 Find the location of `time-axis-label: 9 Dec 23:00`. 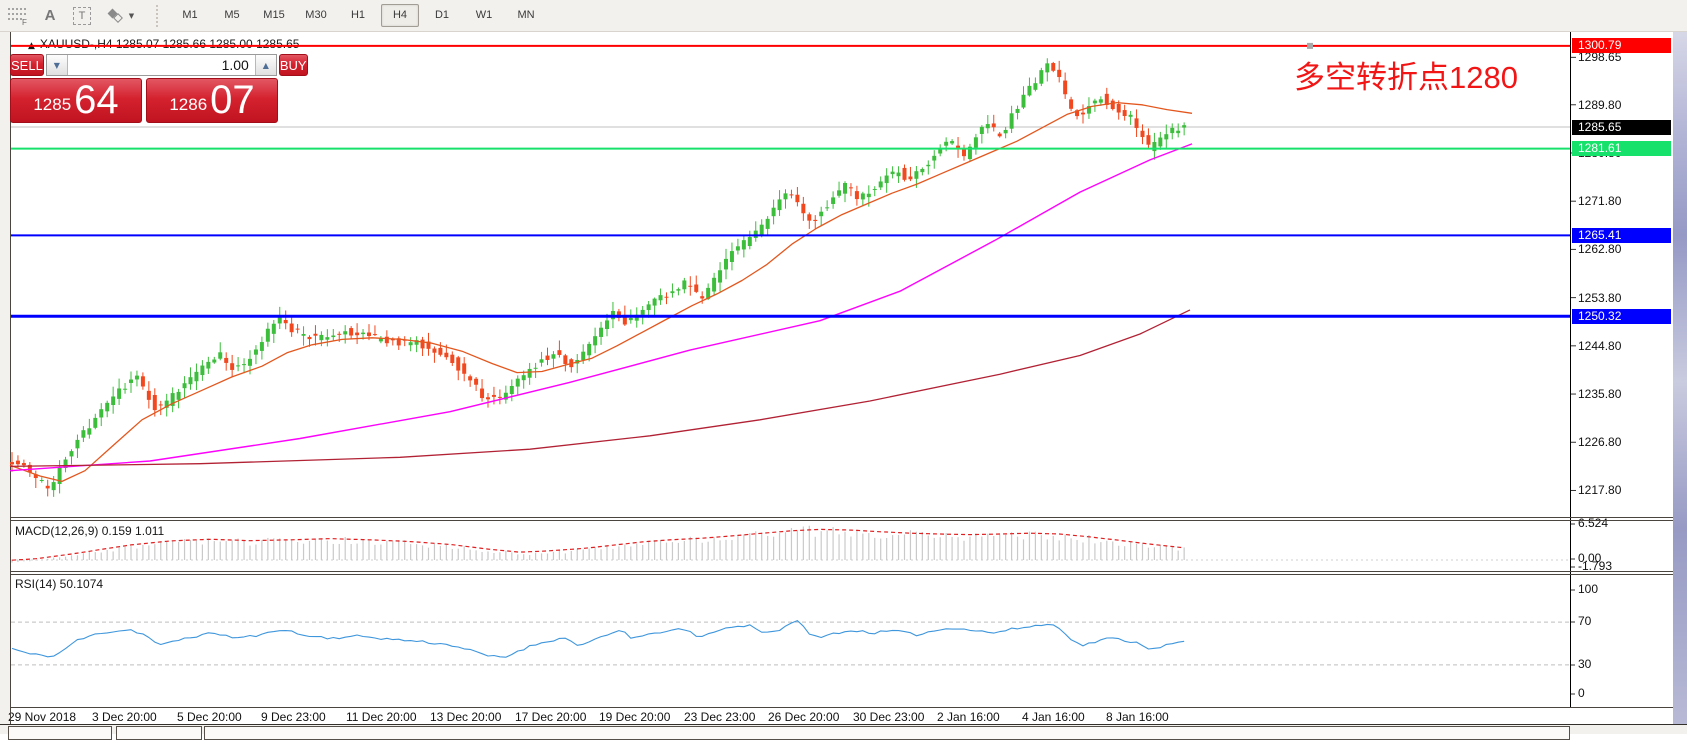

time-axis-label: 9 Dec 23:00 is located at coordinates (293, 717).